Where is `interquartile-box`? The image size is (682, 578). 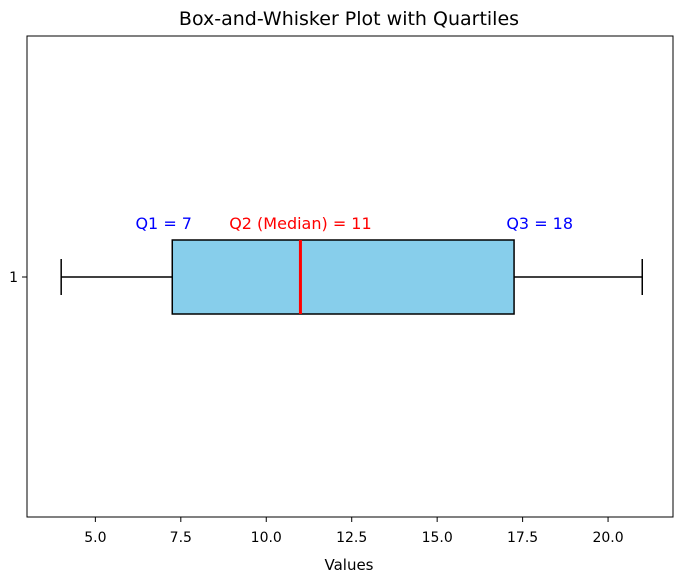
interquartile-box is located at coordinates (343, 277).